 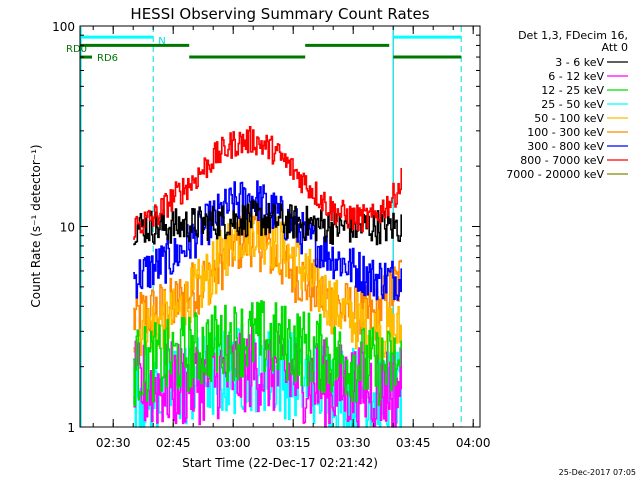 What do you see at coordinates (67, 228) in the screenshot?
I see `y-tick-label-10: 10` at bounding box center [67, 228].